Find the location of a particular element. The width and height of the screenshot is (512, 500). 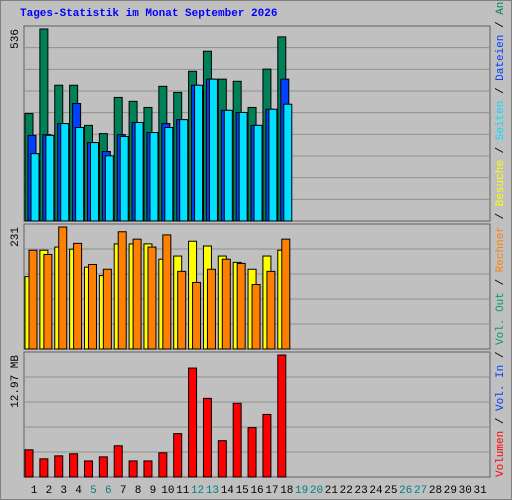

legend-entry: Dateien is located at coordinates (501, 58).